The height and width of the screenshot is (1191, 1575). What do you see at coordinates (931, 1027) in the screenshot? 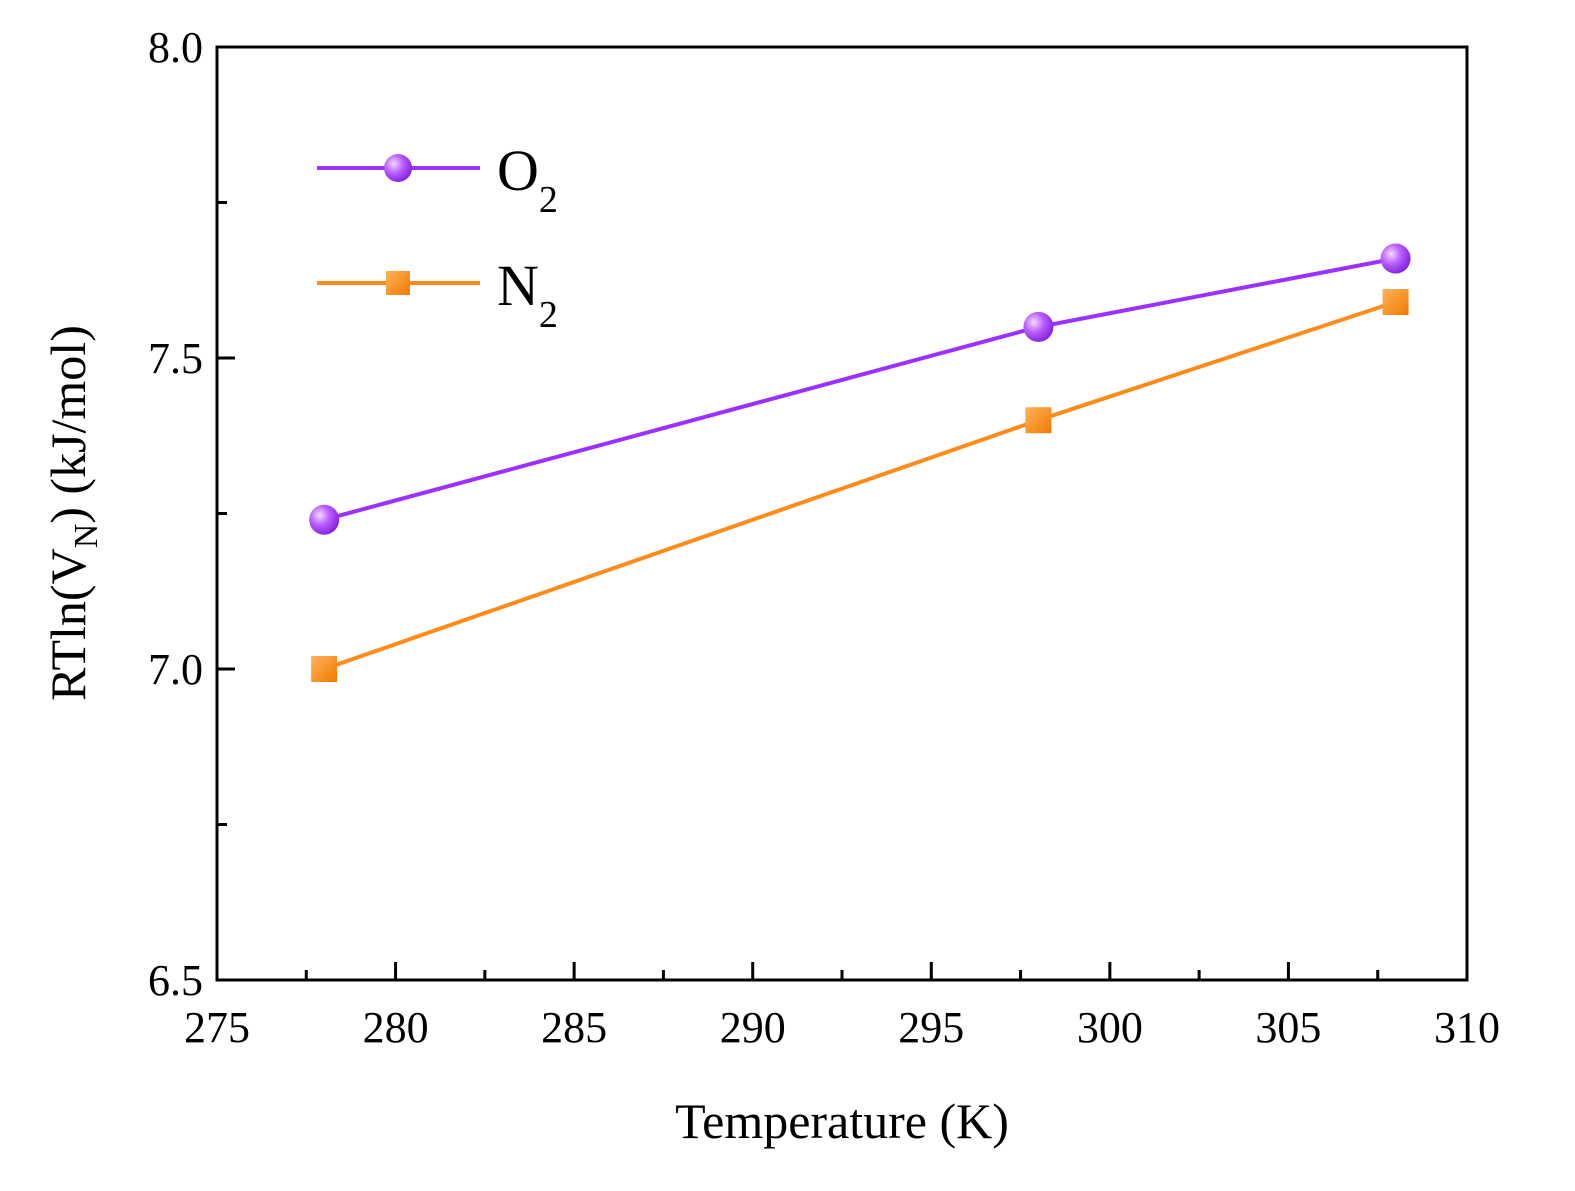
I see `x-tick-label: 295` at bounding box center [931, 1027].